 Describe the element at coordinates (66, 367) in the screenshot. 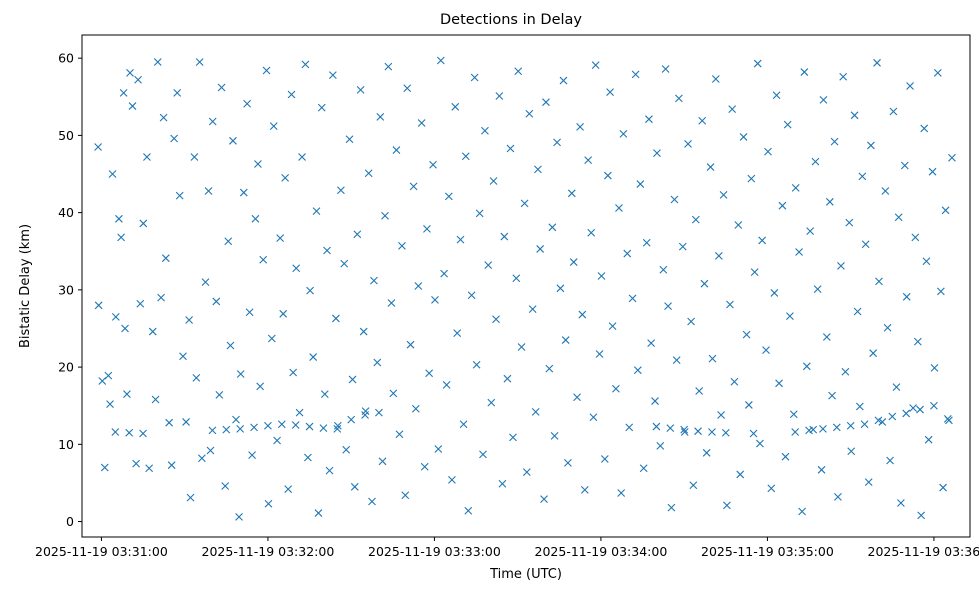

I see `y-tick-label: 20` at that location.